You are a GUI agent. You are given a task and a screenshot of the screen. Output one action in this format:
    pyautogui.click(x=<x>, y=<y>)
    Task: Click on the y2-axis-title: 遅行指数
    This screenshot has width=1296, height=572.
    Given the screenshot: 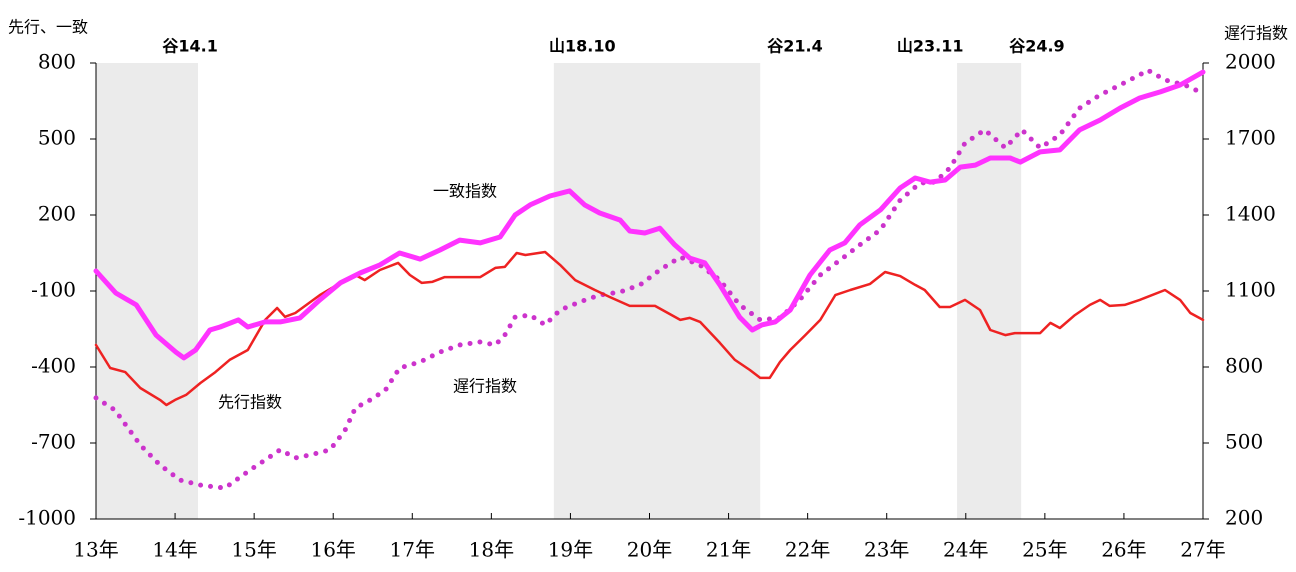 What is the action you would take?
    pyautogui.click(x=1256, y=33)
    